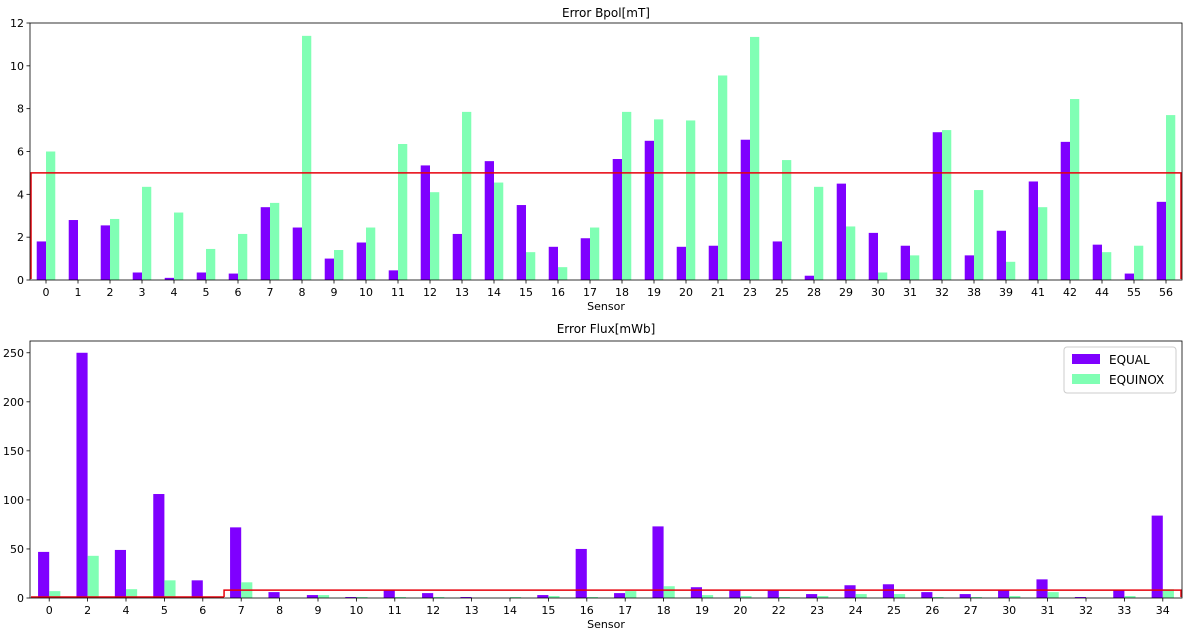  What do you see at coordinates (718, 292) in the screenshot?
I see `x-tick-label: 21` at bounding box center [718, 292].